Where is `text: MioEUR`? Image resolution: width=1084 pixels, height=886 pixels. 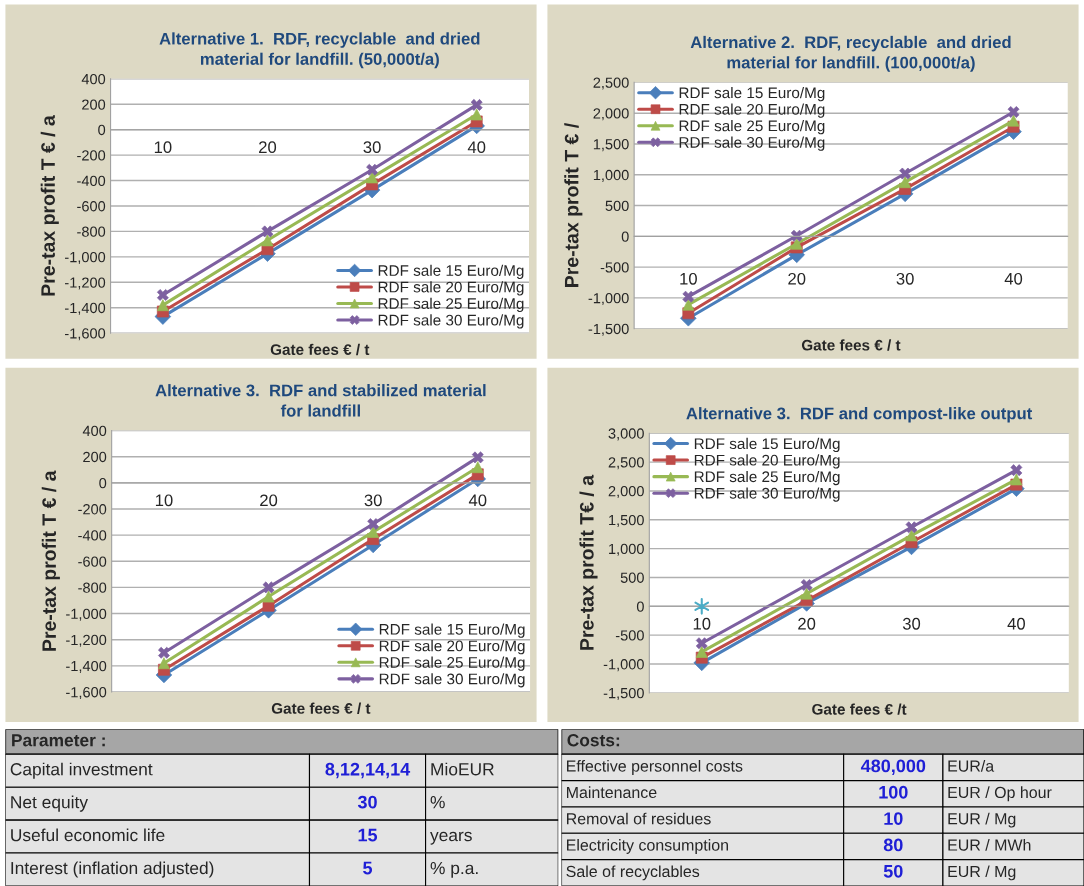 text: MioEUR is located at coordinates (462, 769).